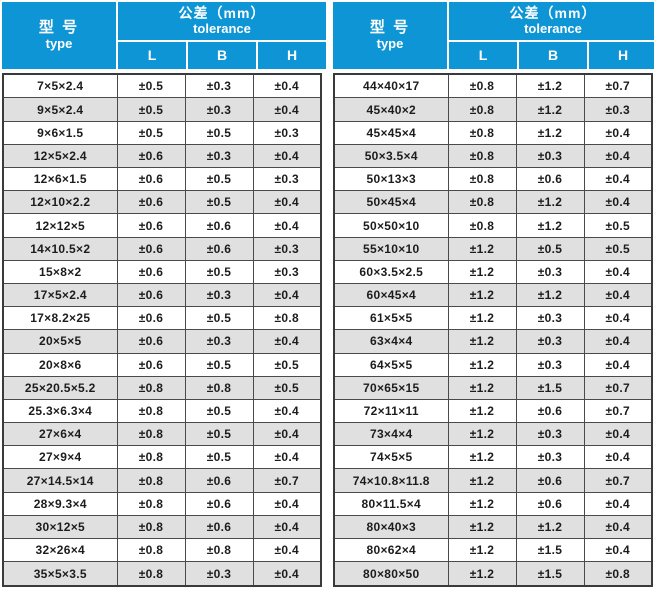 Image resolution: width=654 pixels, height=589 pixels. I want to click on tolerance-h-cell: ±0.3, so click(618, 109).